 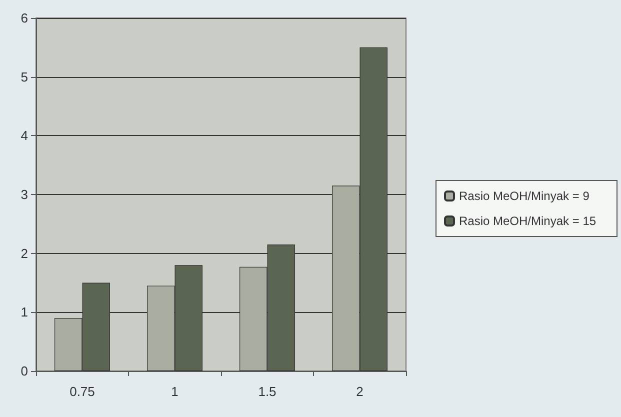 I want to click on y-tick-label: 6, so click(x=24, y=18).